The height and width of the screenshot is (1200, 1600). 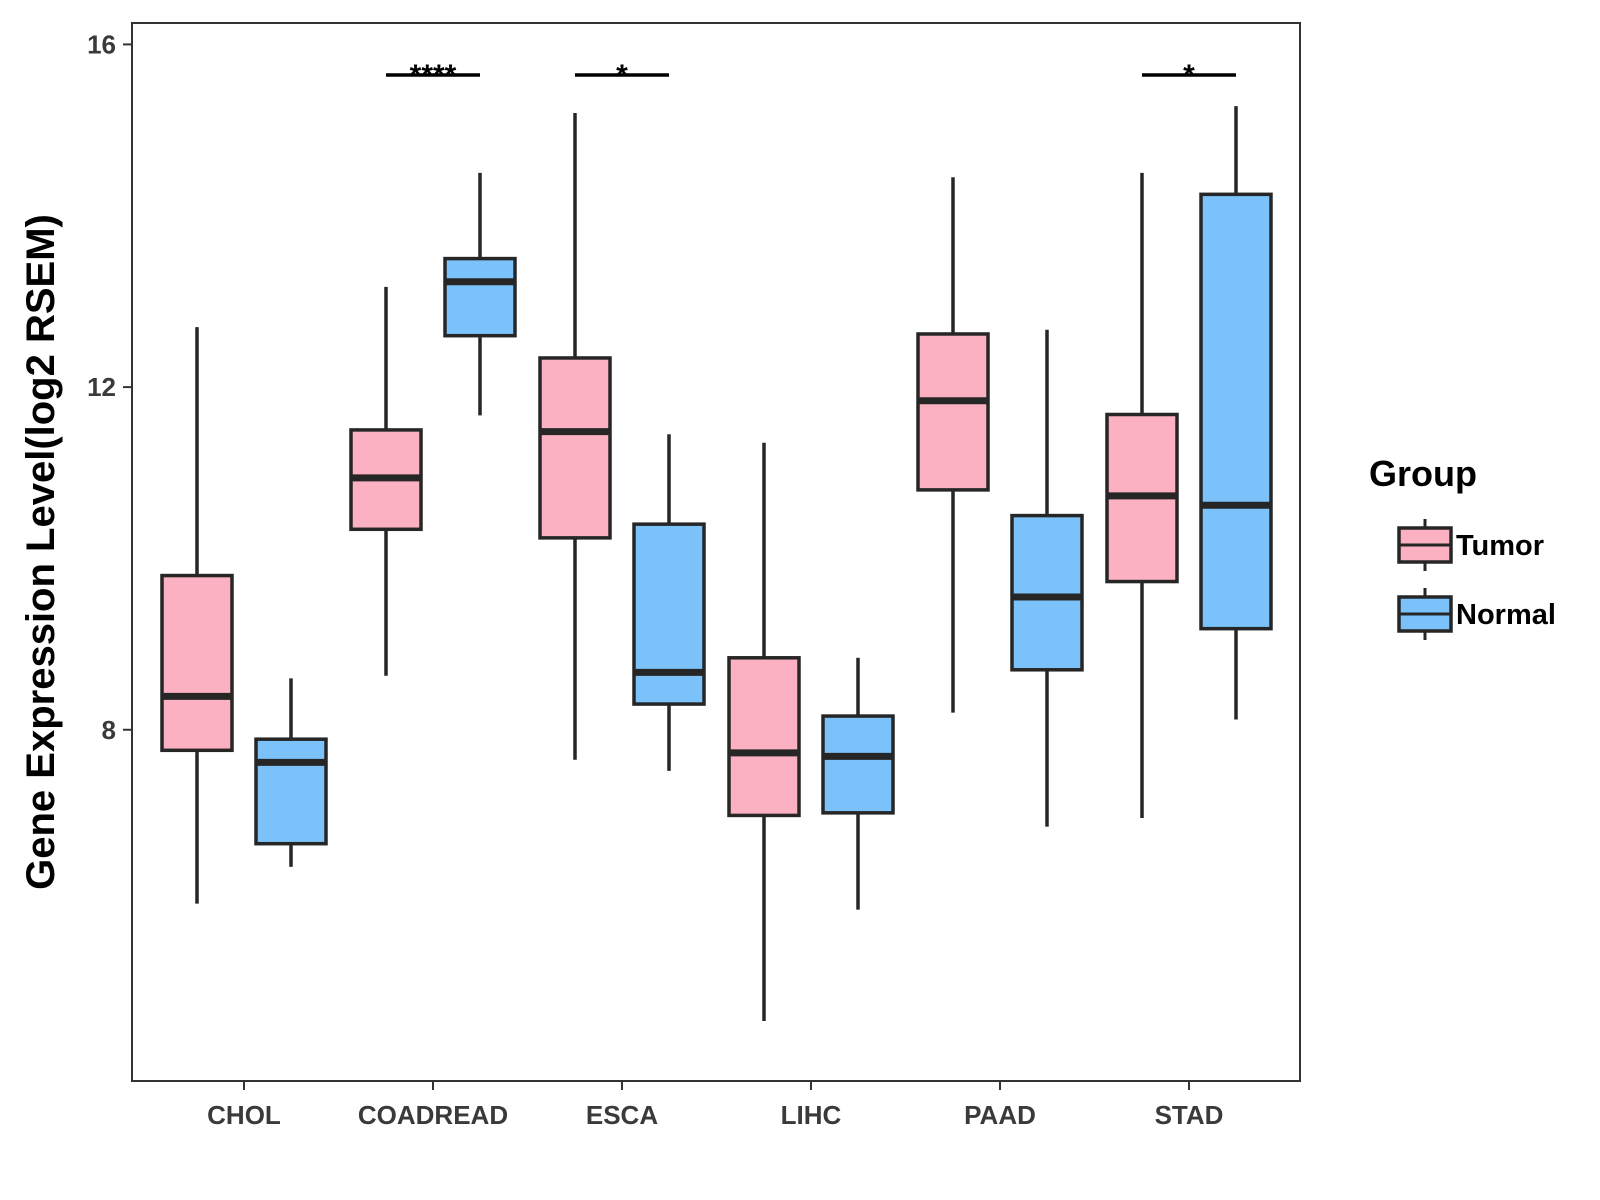 I want to click on significance-layer: **** * *, so click(x=811, y=75).